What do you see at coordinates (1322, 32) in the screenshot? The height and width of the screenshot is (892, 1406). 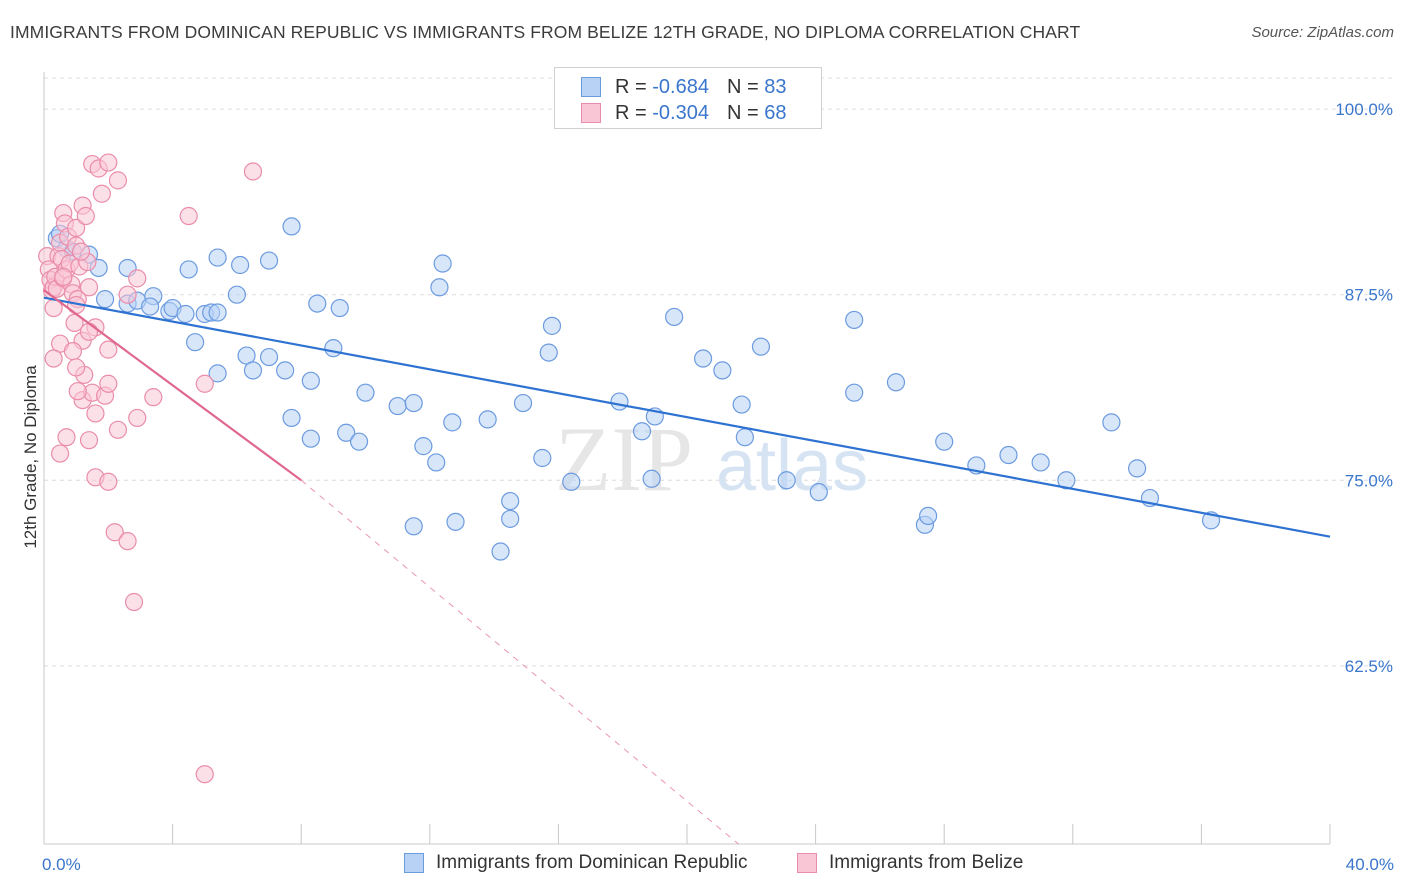 I see `source-label: Source: ZipAtlas.com` at bounding box center [1322, 32].